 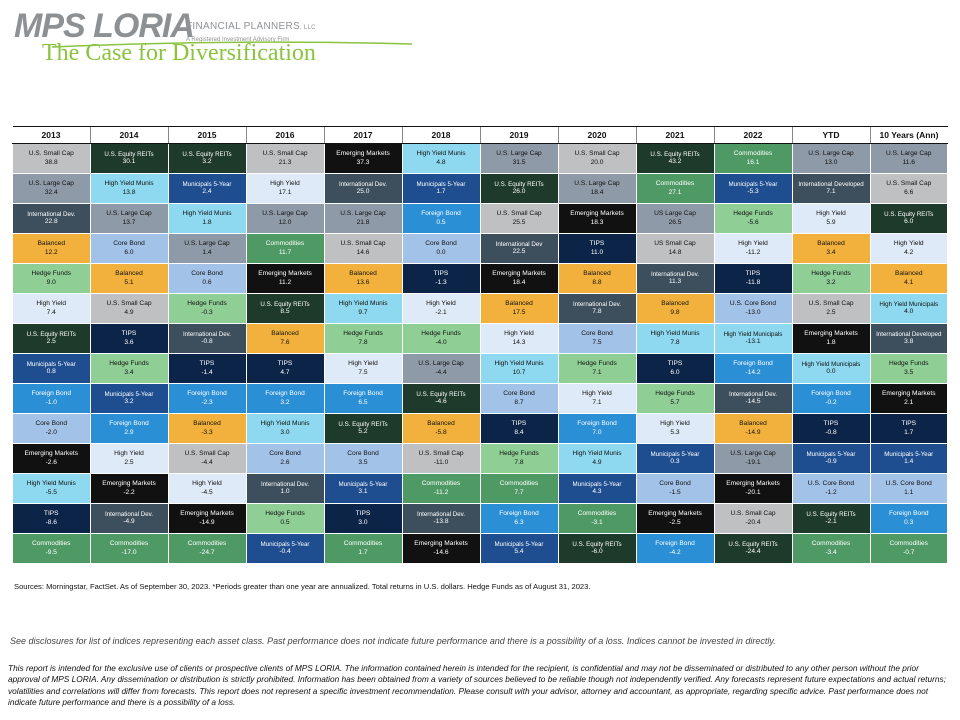 I want to click on return-value: 4.9, so click(x=129, y=312).